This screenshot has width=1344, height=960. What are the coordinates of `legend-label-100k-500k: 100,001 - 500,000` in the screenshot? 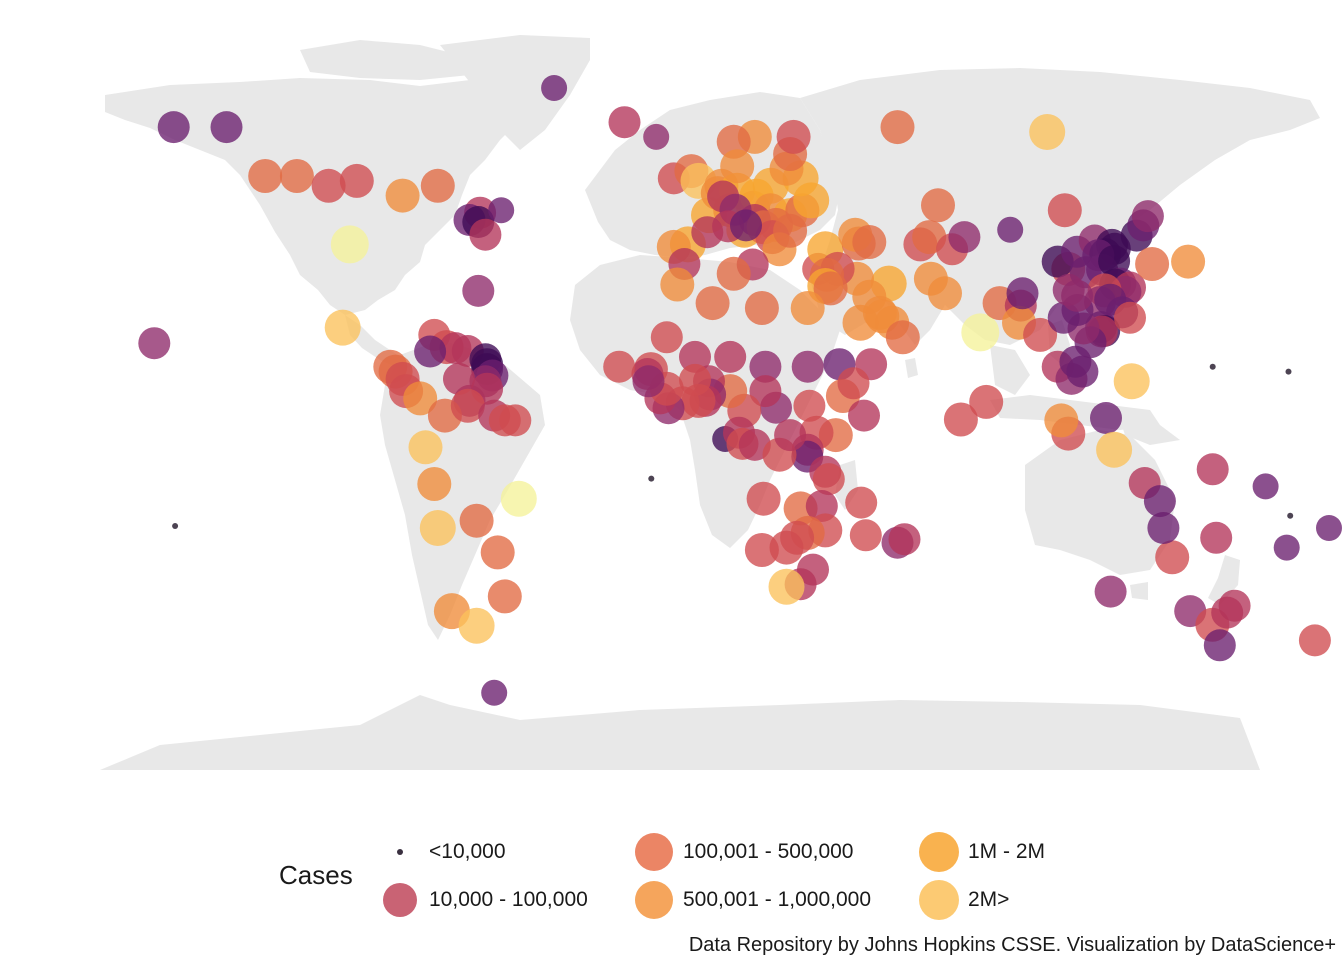 It's located at (768, 851).